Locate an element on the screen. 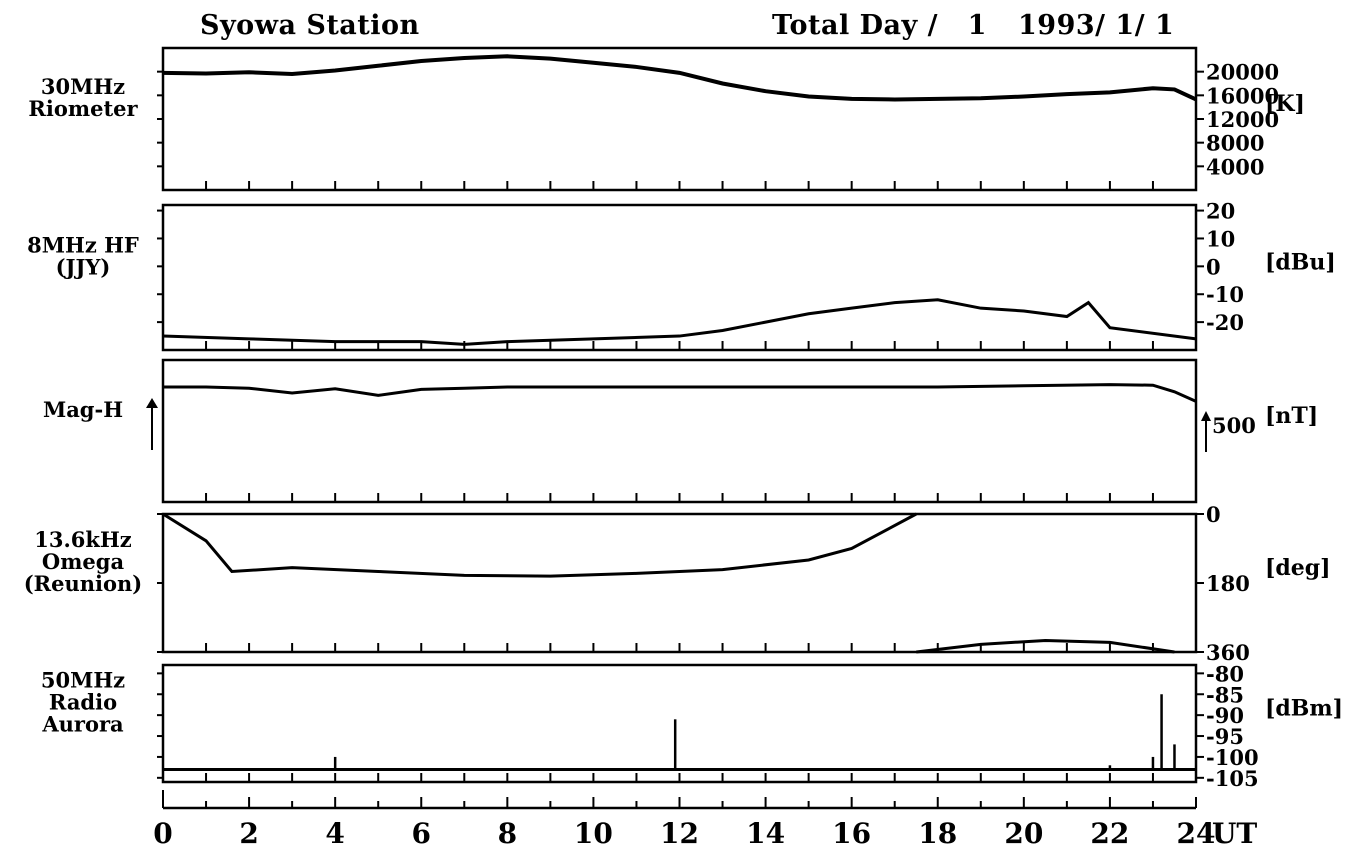  hf8mhz-frame is located at coordinates (679, 277).